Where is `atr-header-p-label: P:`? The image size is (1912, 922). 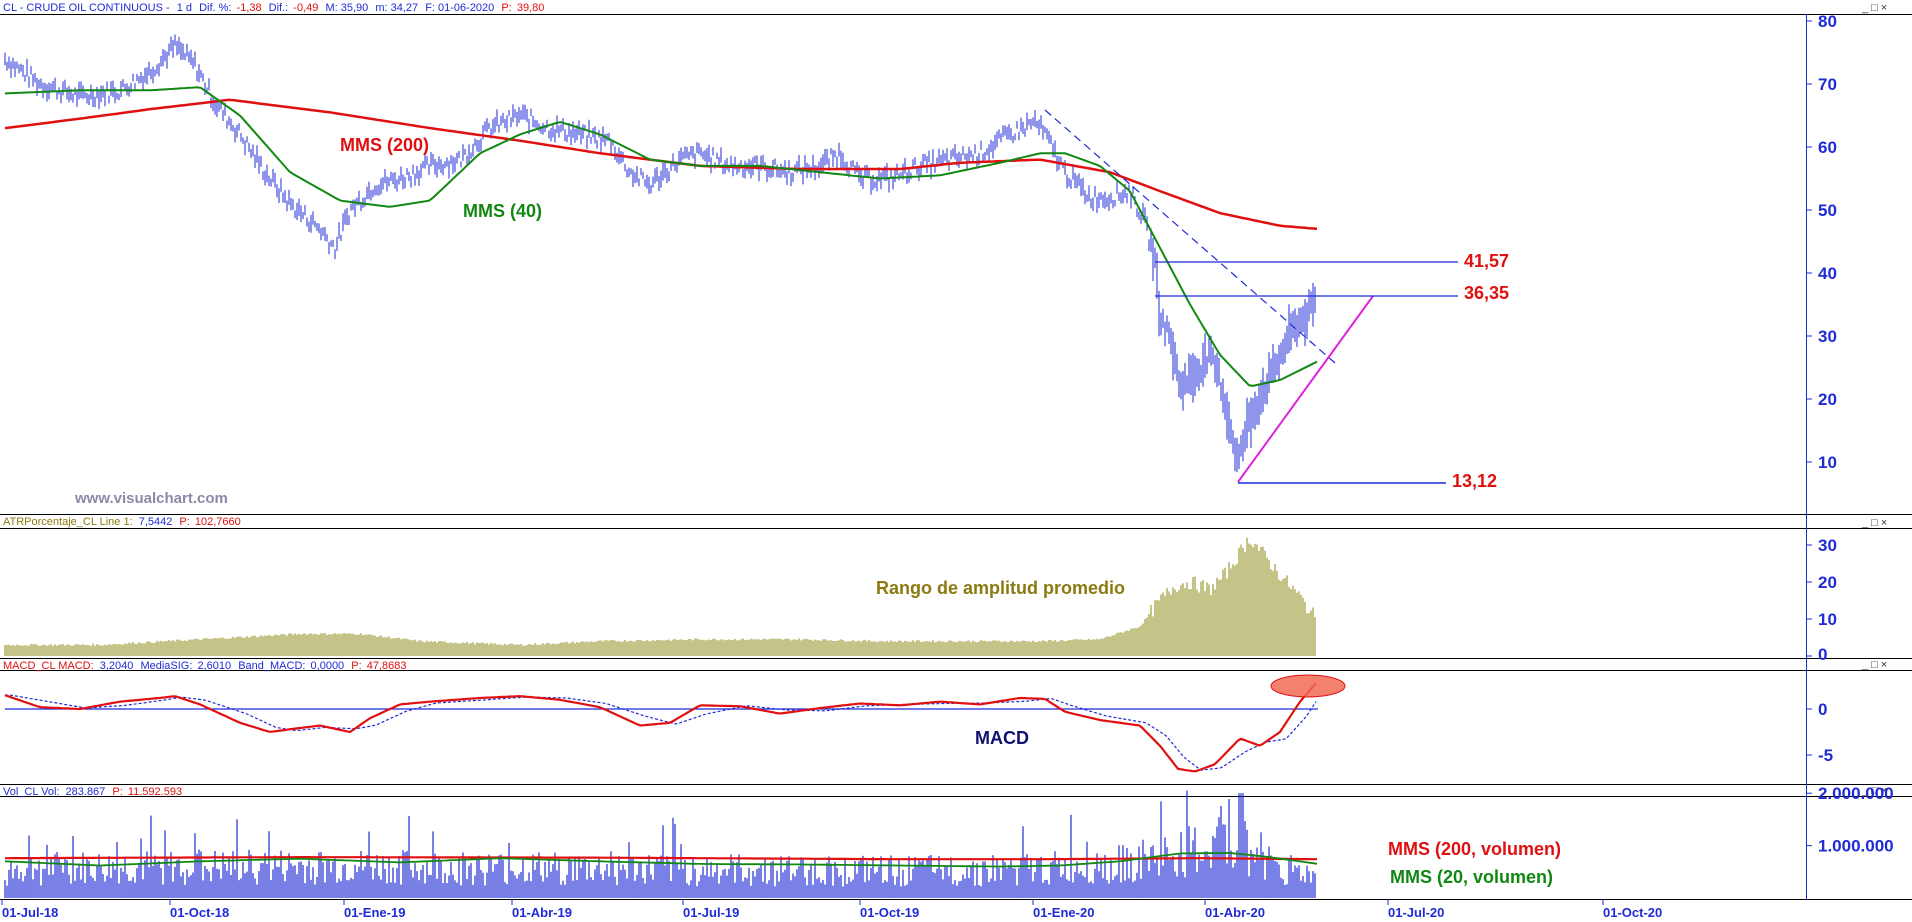
atr-header-p-label: P: is located at coordinates (184, 522).